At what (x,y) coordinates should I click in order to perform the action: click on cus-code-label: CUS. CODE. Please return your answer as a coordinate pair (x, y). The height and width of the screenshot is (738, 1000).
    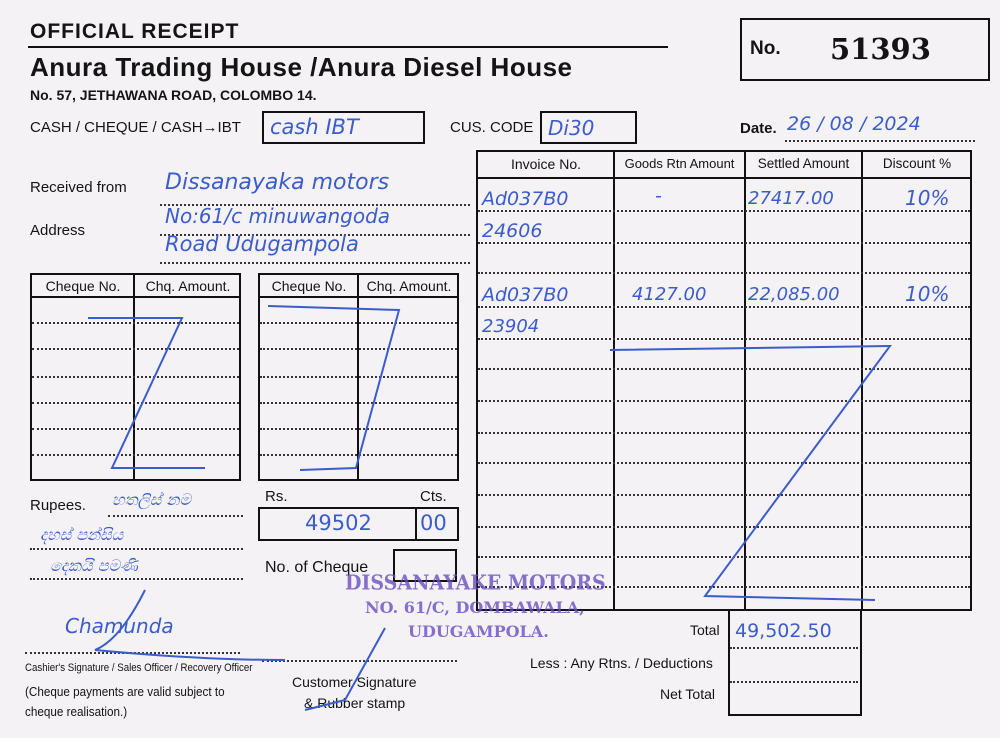
    Looking at the image, I should click on (492, 127).